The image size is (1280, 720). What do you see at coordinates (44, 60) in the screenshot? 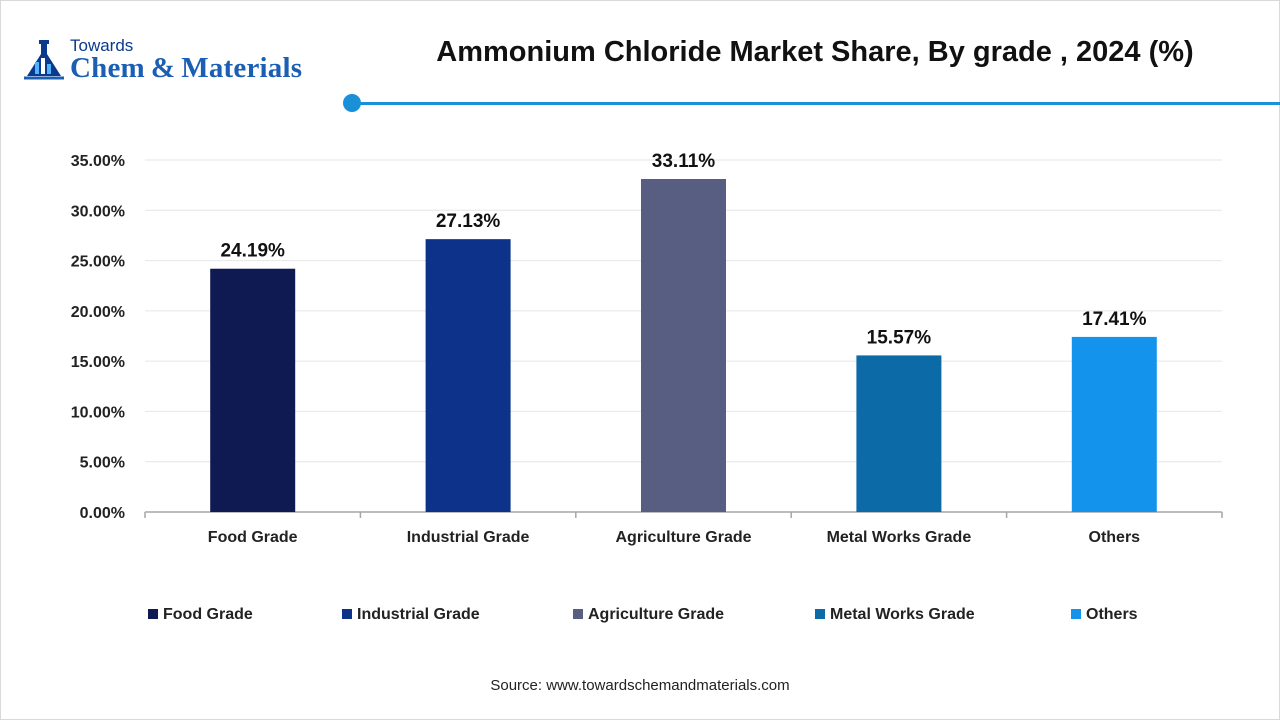
I see `flask-icon` at bounding box center [44, 60].